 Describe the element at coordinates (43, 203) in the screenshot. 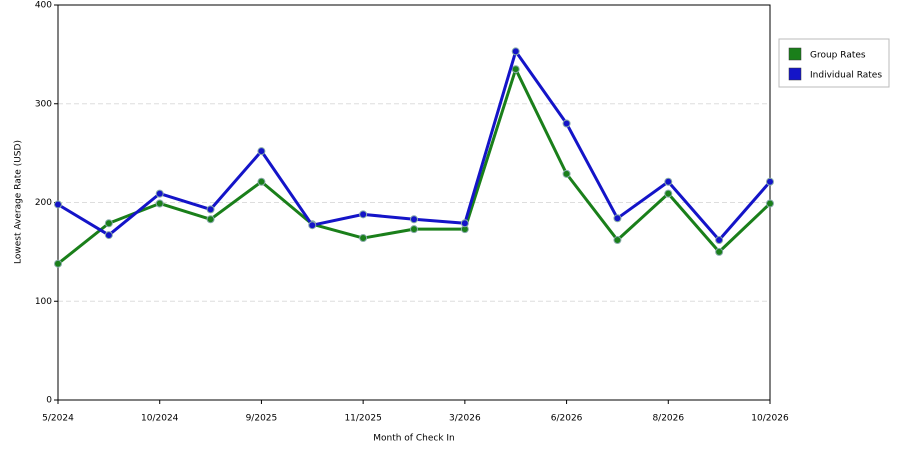

I see `y-tick-label: 200` at that location.